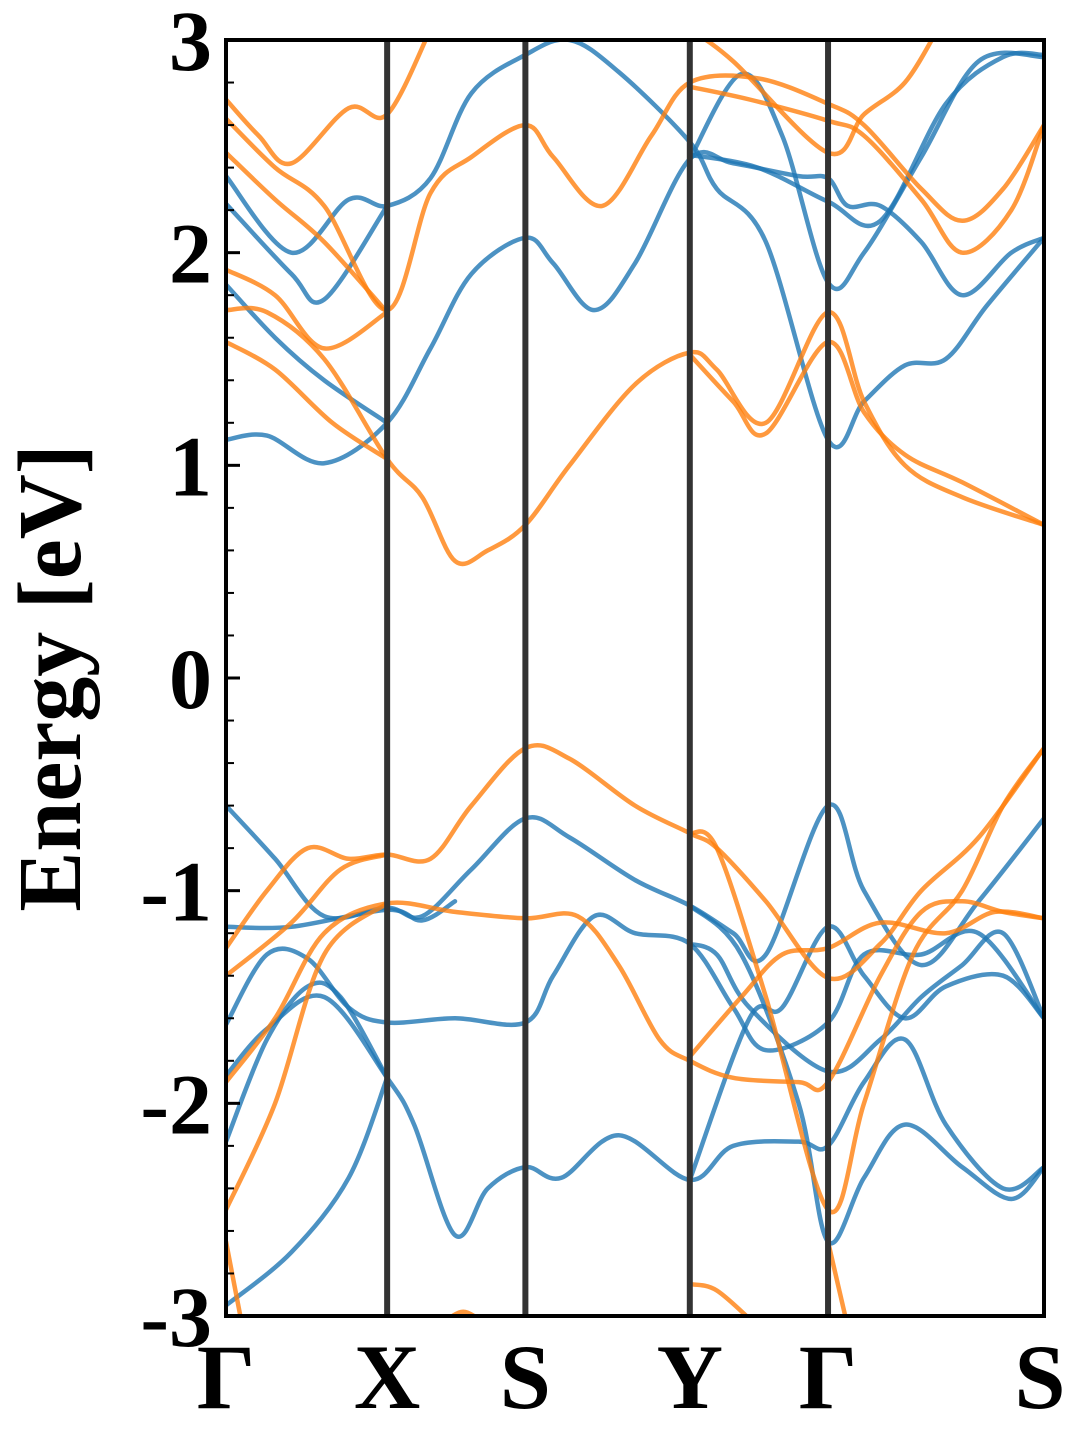 This screenshot has width=1080, height=1440. I want to click on y-tick-label: -1, so click(176, 892).